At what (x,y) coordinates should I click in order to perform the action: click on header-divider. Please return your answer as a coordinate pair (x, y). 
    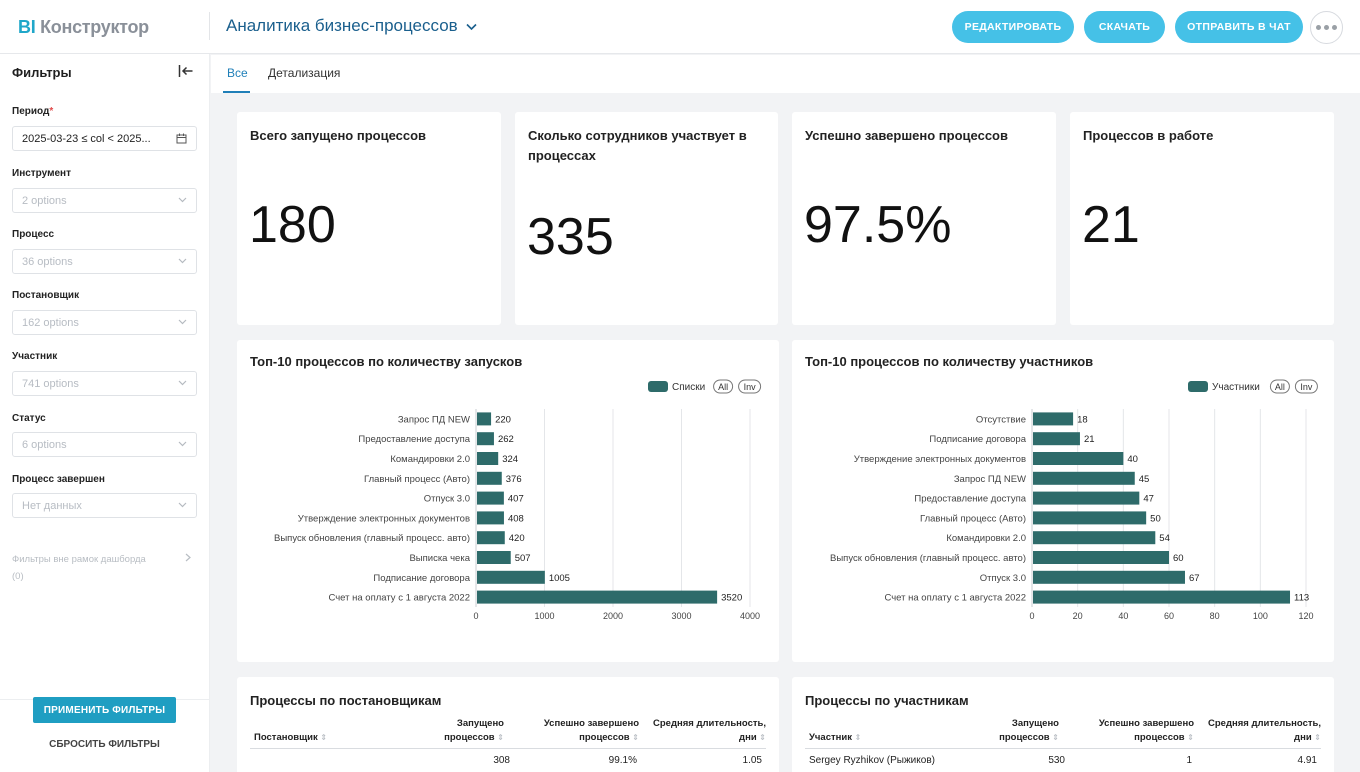
    Looking at the image, I should click on (209, 26).